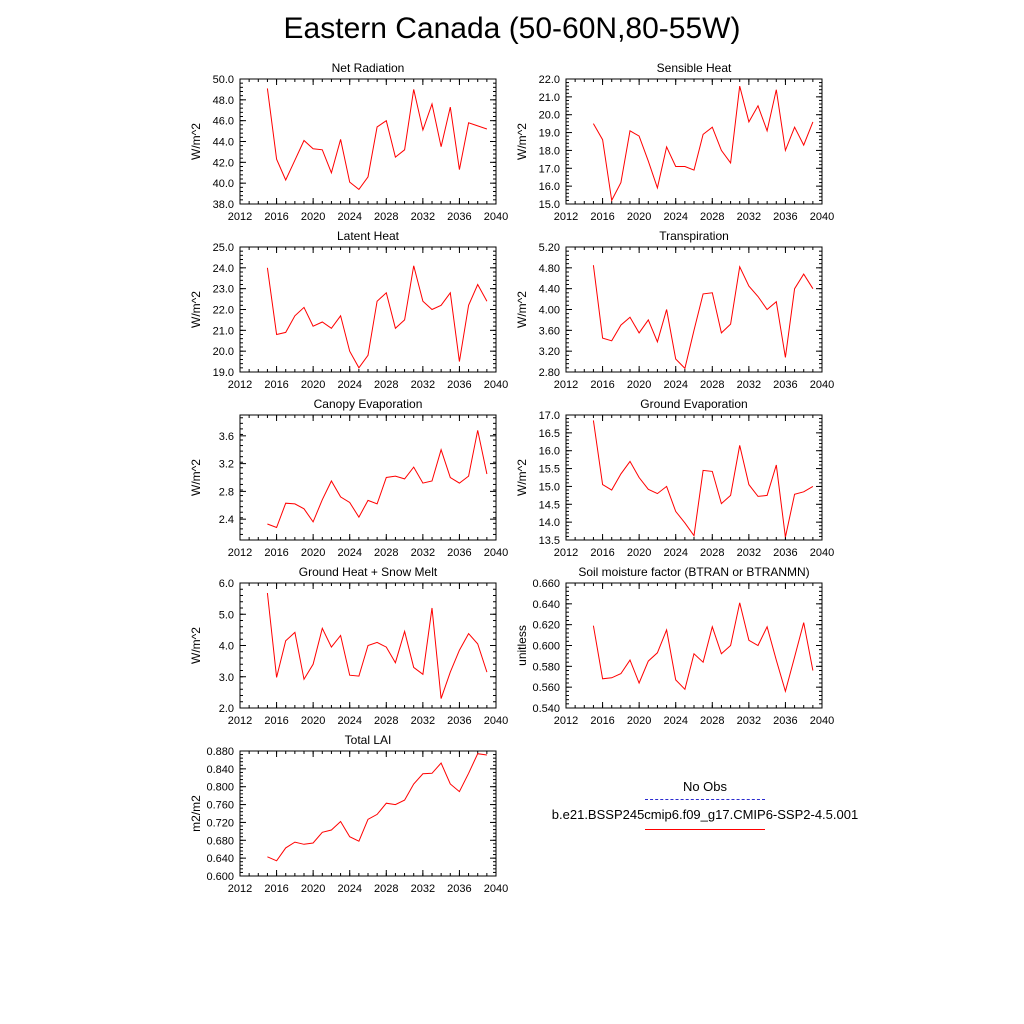 This screenshot has width=1024, height=1024. I want to click on y-tick-label: 38.0, so click(223, 205).